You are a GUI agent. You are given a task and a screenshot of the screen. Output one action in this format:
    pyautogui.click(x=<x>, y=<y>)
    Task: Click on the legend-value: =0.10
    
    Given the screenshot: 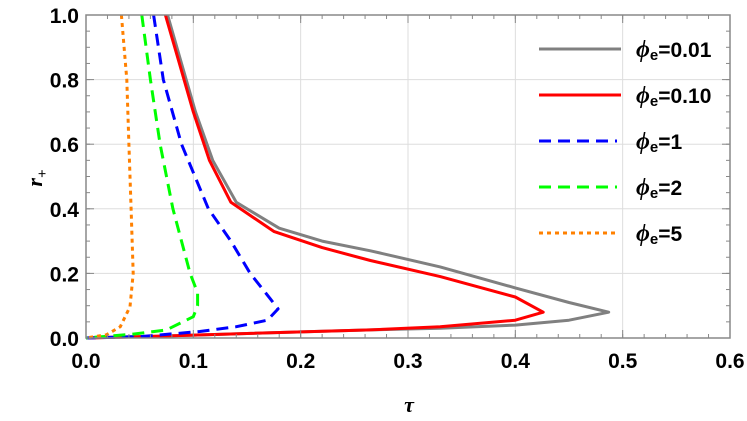 What is the action you would take?
    pyautogui.click(x=684, y=96)
    